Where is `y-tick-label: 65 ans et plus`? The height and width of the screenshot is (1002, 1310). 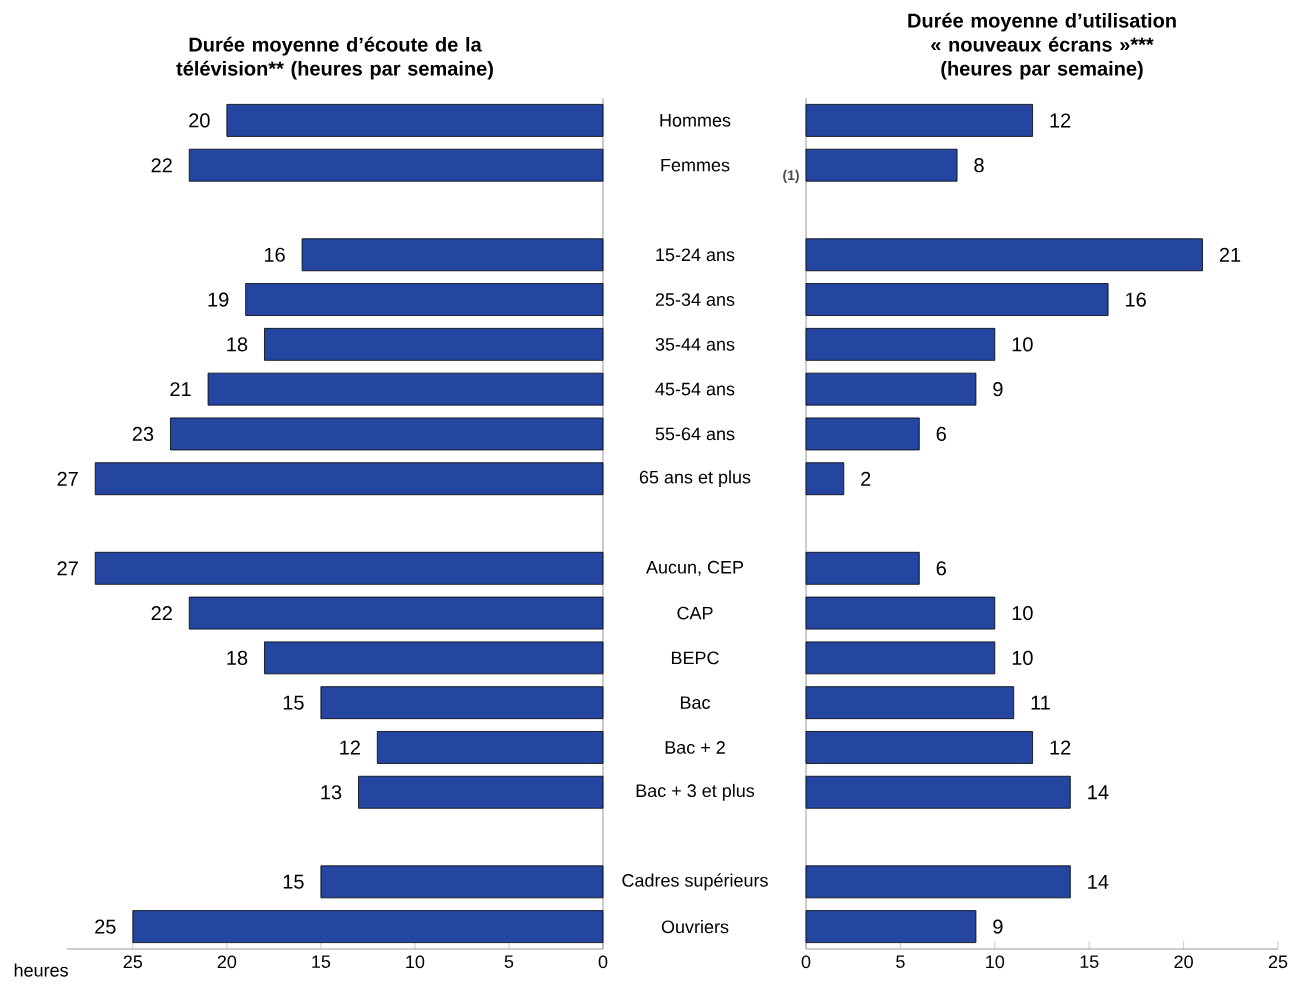 y-tick-label: 65 ans et plus is located at coordinates (695, 479).